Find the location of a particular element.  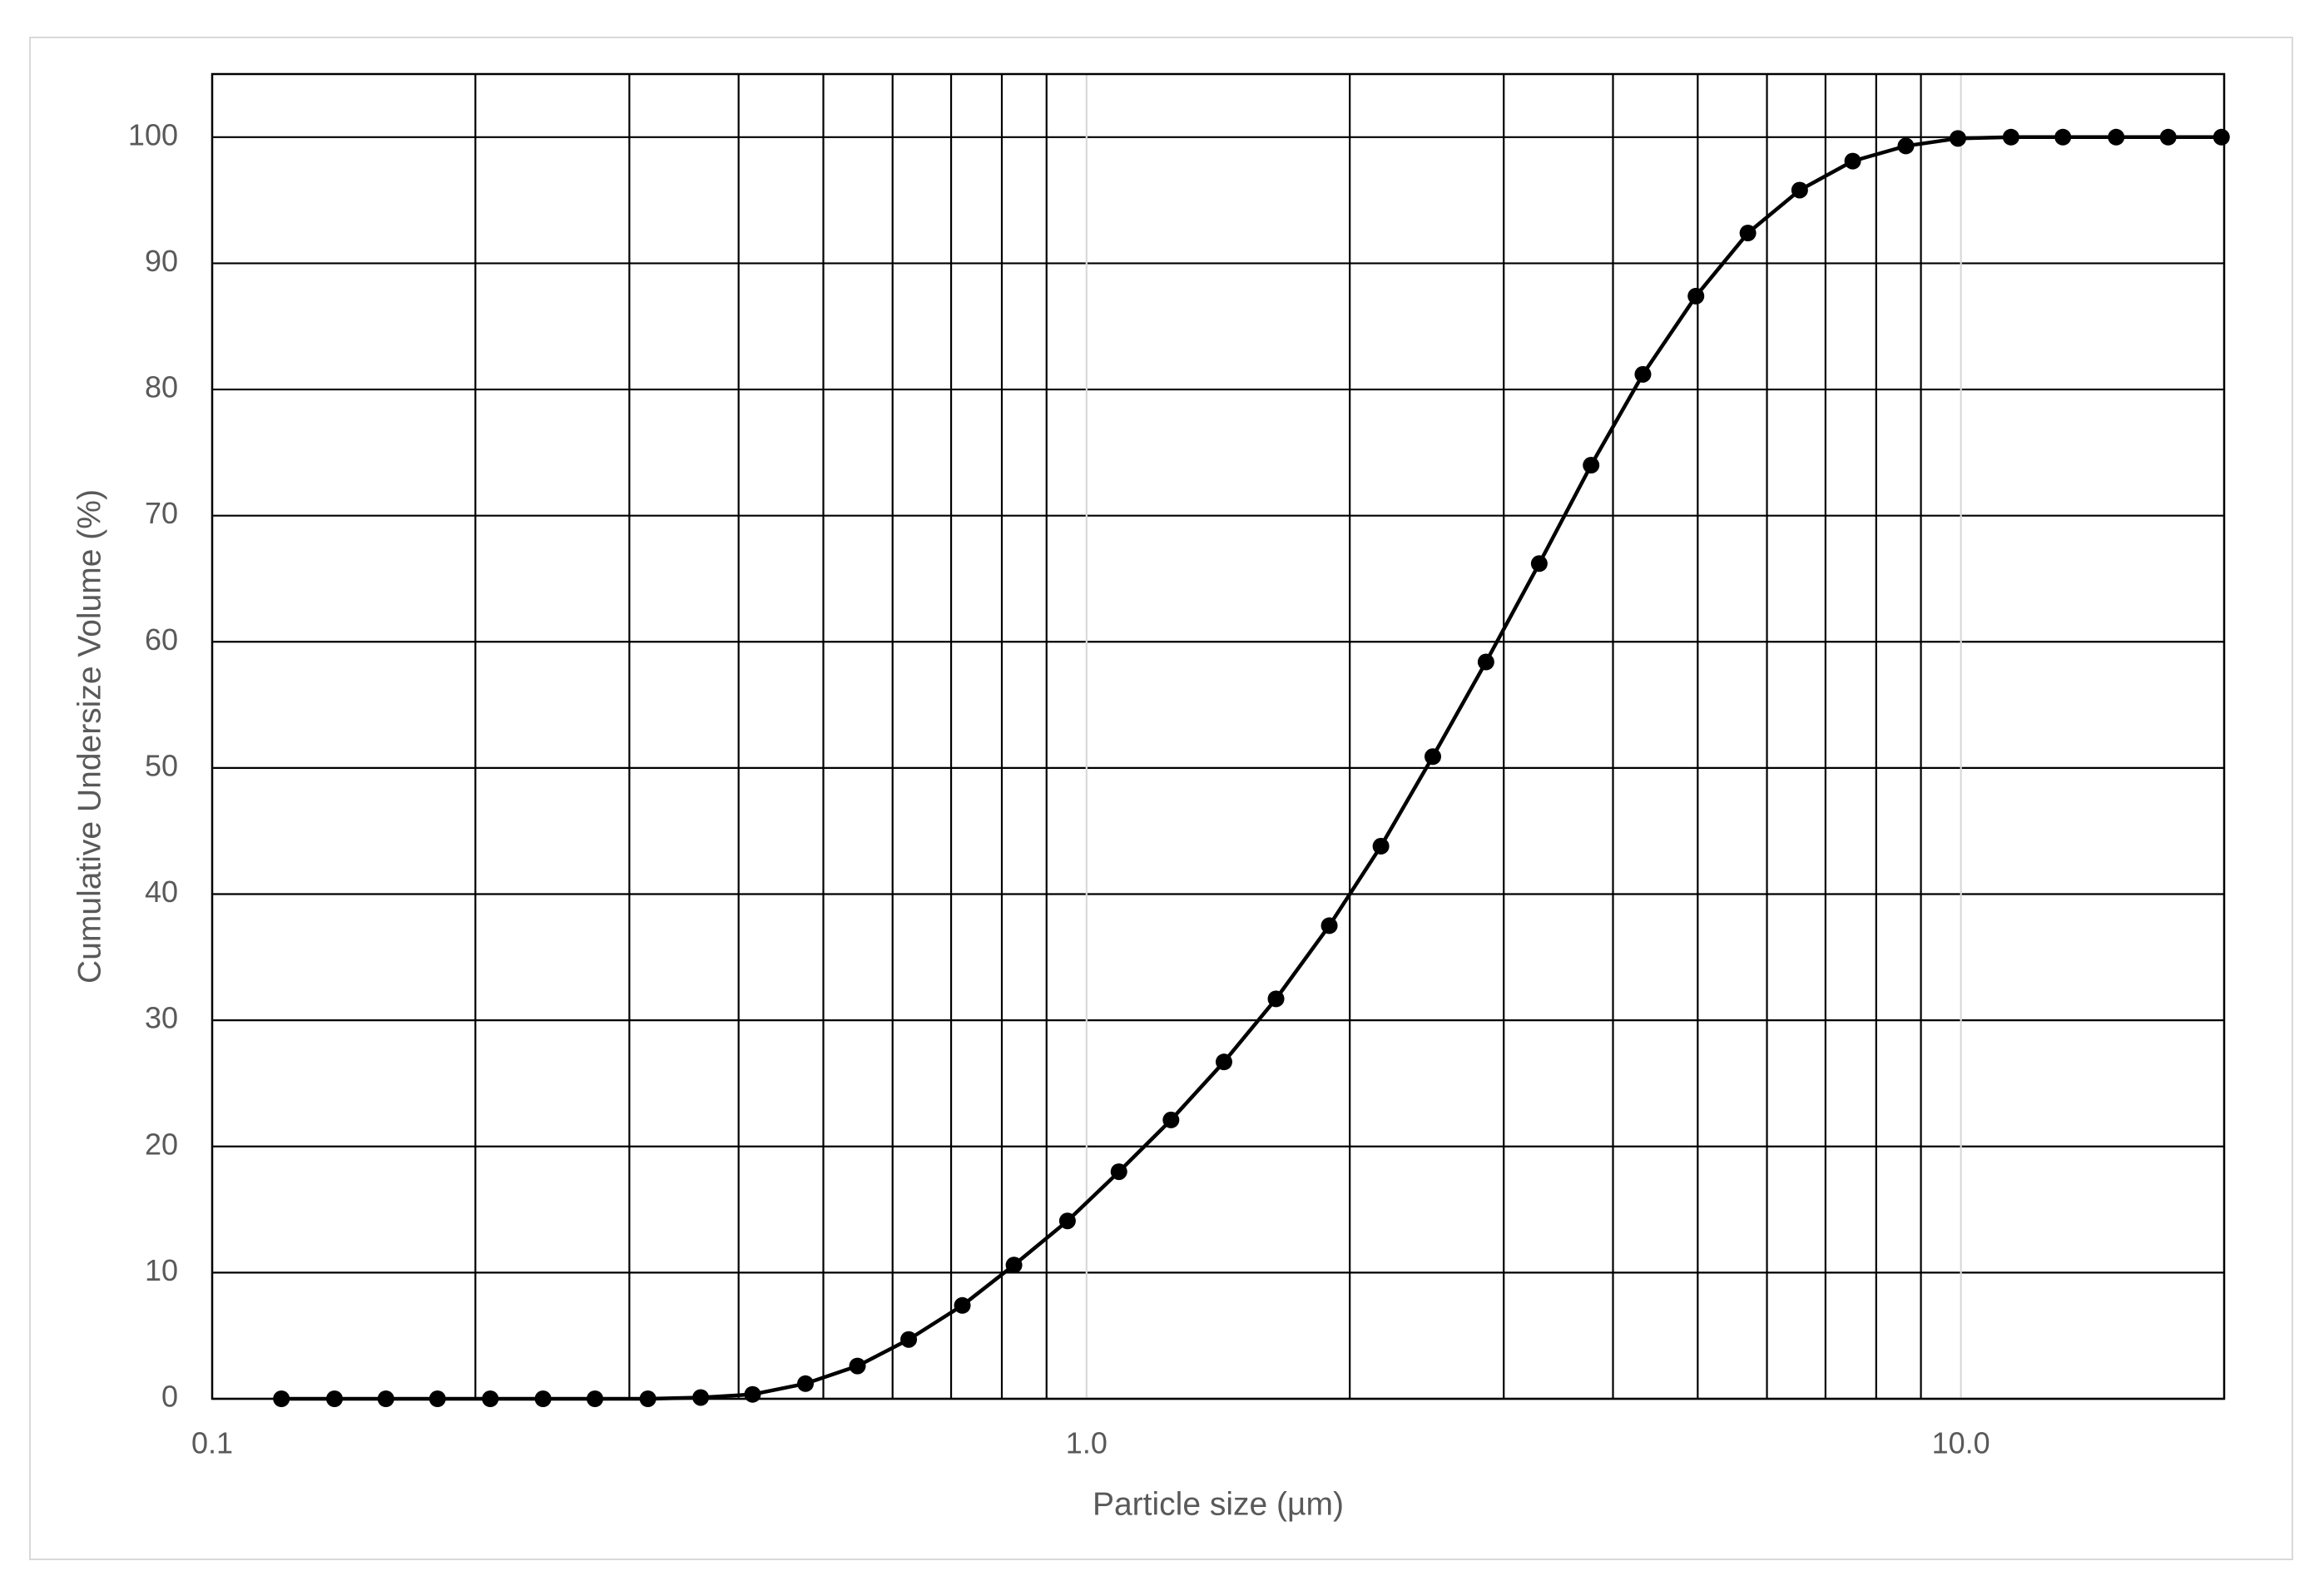

y-tick-label: 30 is located at coordinates (161, 1018).